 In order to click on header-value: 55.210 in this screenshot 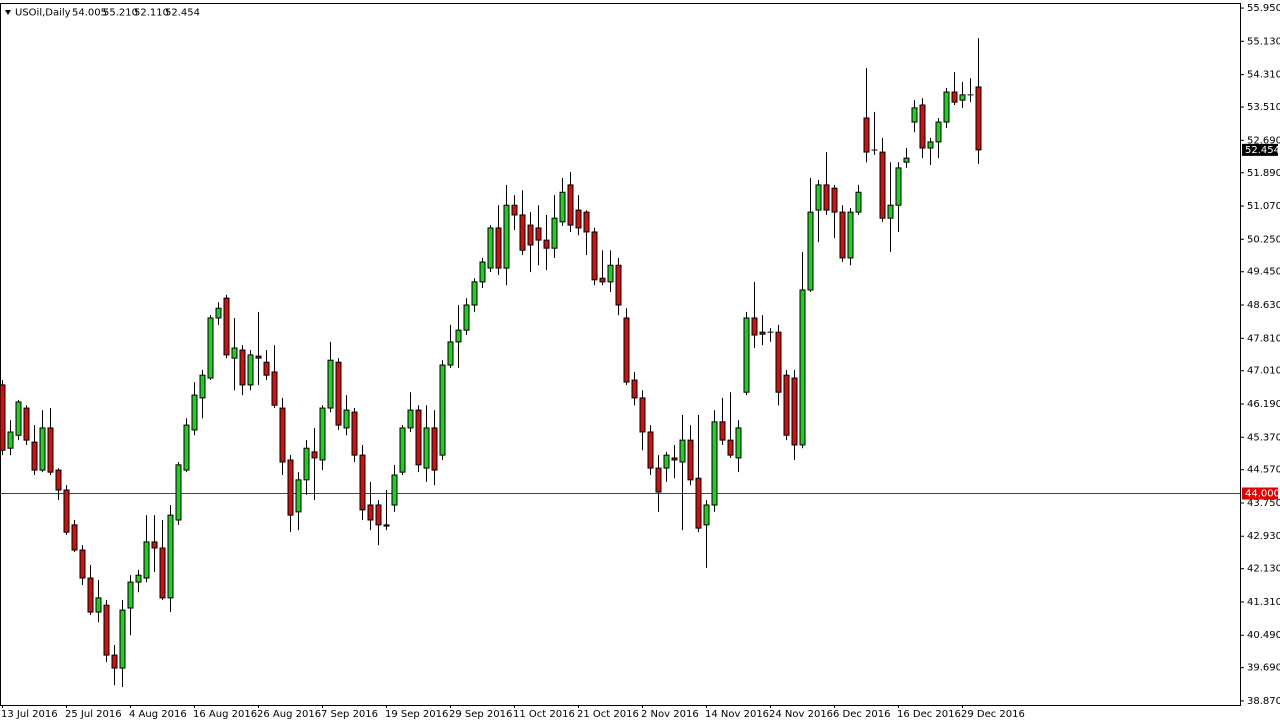, I will do `click(120, 13)`.